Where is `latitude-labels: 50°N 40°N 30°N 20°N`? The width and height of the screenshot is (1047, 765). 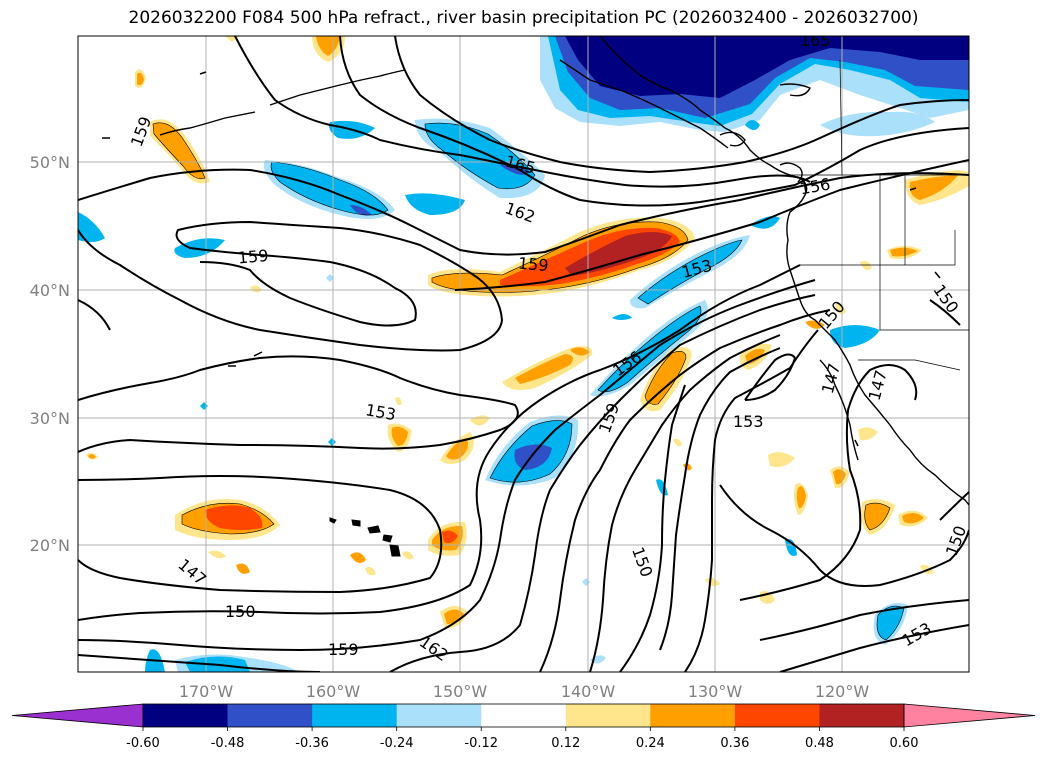 latitude-labels: 50°N 40°N 30°N 20°N is located at coordinates (50, 354).